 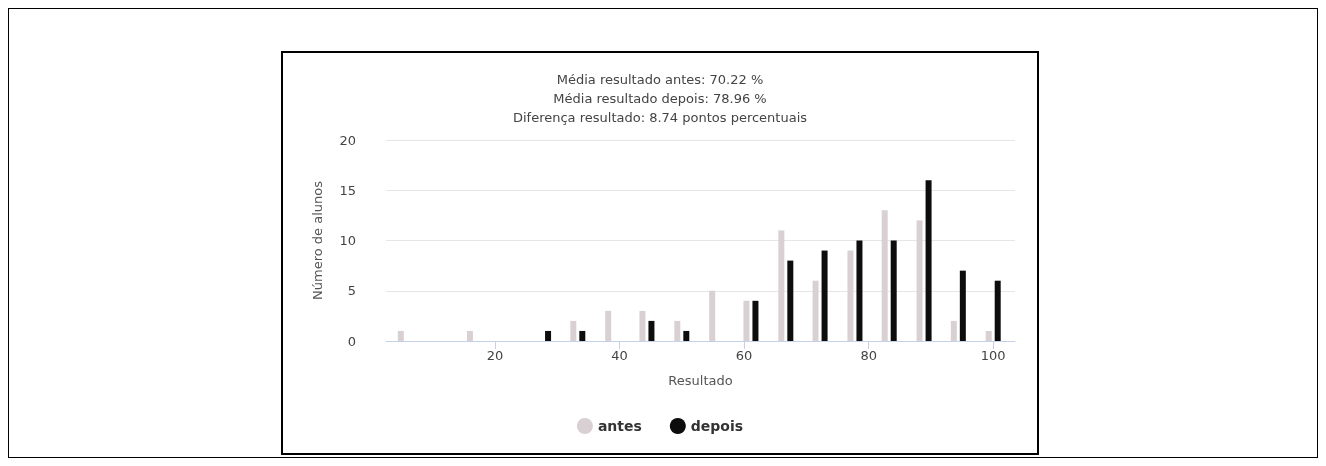 What do you see at coordinates (347, 240) in the screenshot?
I see `y-tick-label: 10` at bounding box center [347, 240].